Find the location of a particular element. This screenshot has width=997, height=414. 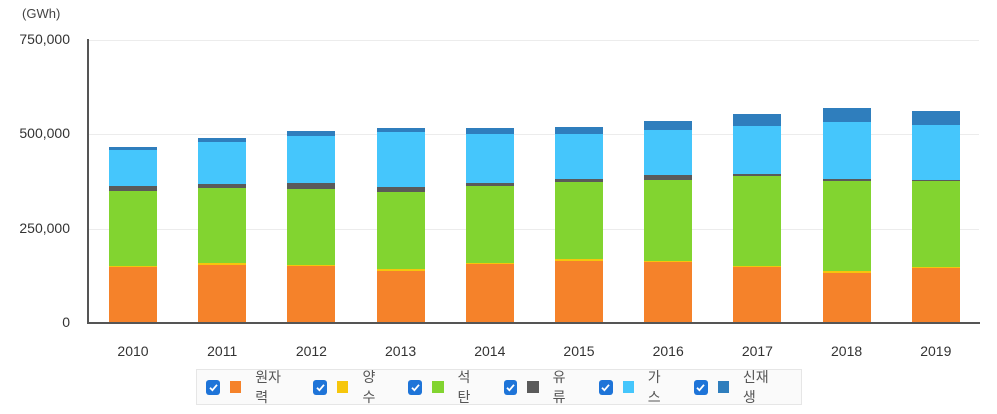

legend-label: 원자력 is located at coordinates (268, 387).